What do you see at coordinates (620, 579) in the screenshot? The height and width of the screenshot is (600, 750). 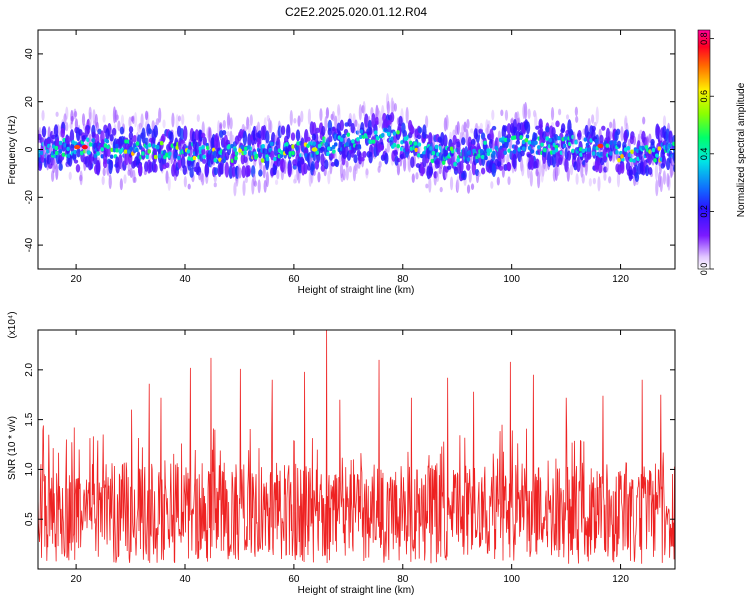 I see `x-tick-label: 120` at bounding box center [620, 579].